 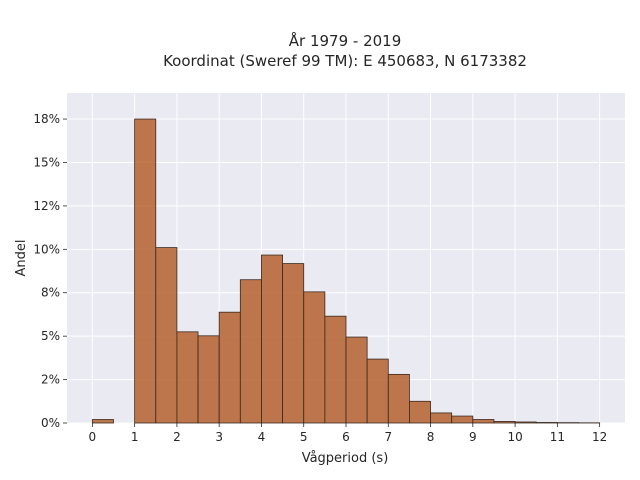 What do you see at coordinates (599, 437) in the screenshot?
I see `x-tick-label: 12` at bounding box center [599, 437].